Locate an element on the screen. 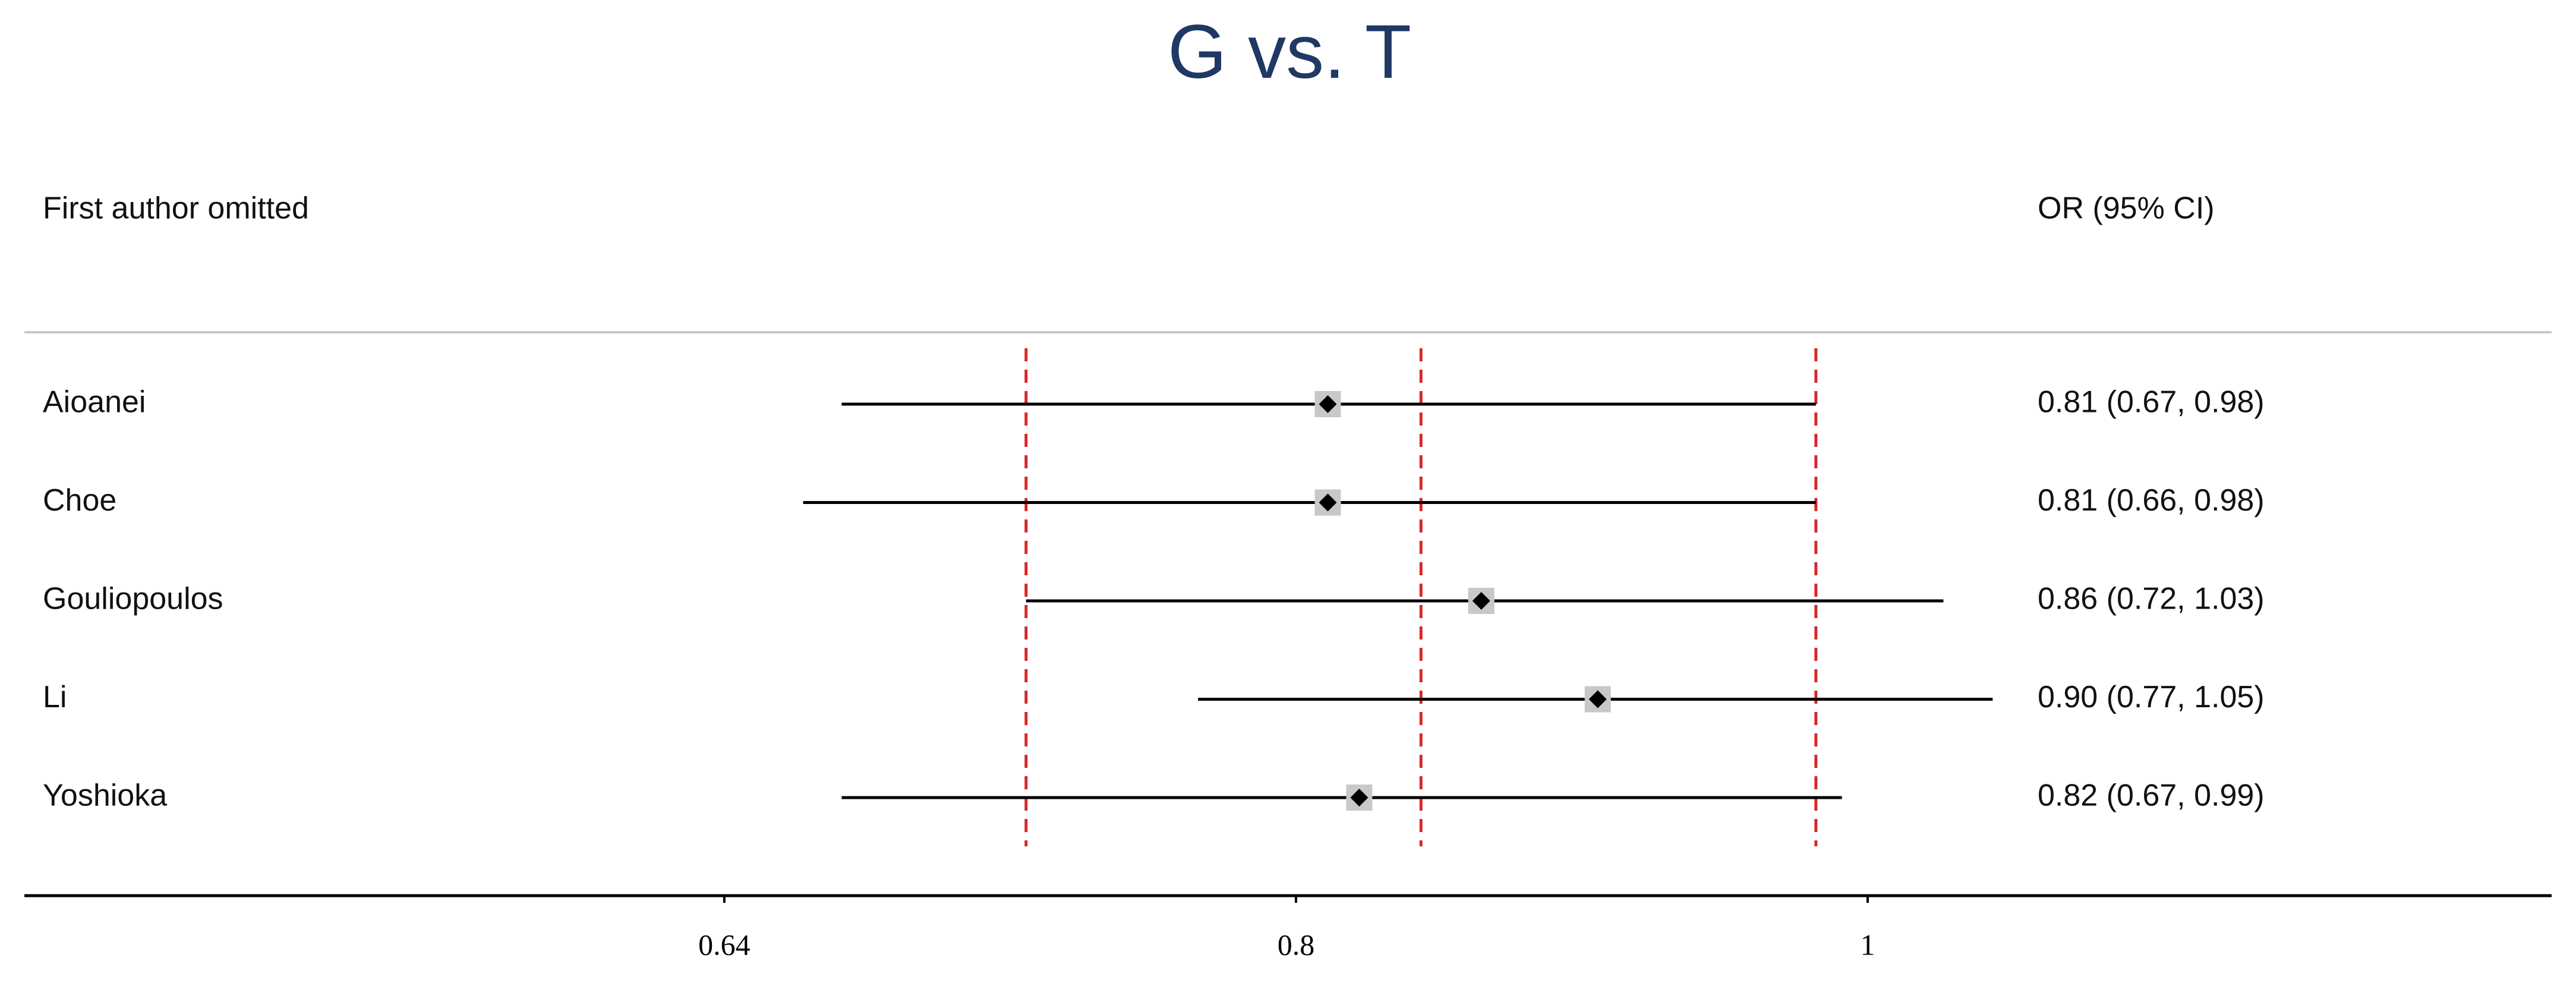 The width and height of the screenshot is (2576, 986). x-tick-label: 0.8 is located at coordinates (1297, 944).